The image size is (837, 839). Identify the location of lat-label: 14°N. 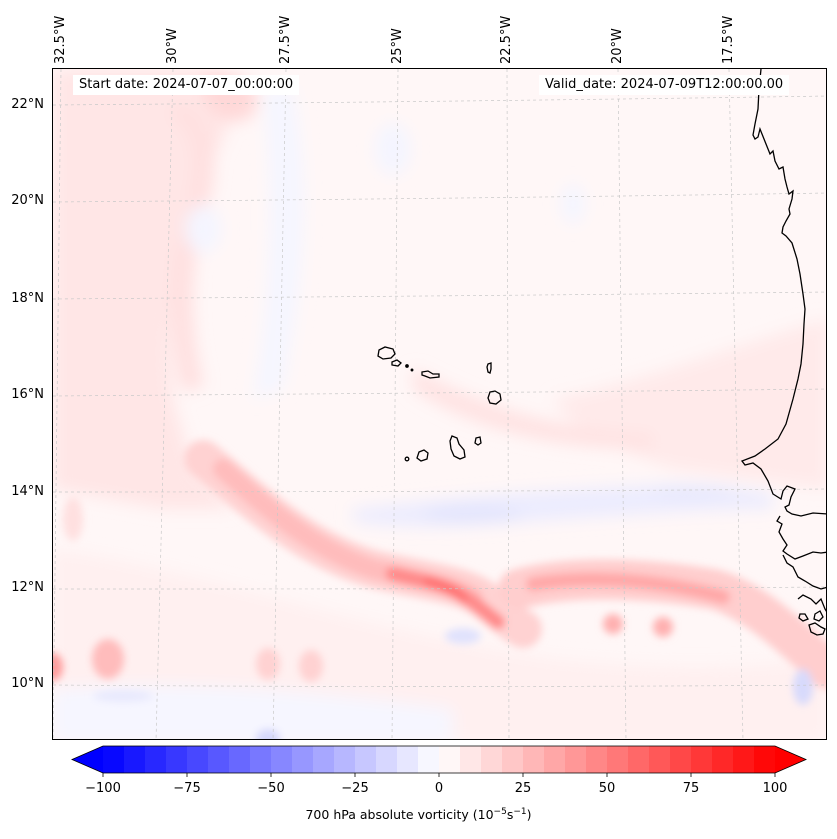
(27, 491).